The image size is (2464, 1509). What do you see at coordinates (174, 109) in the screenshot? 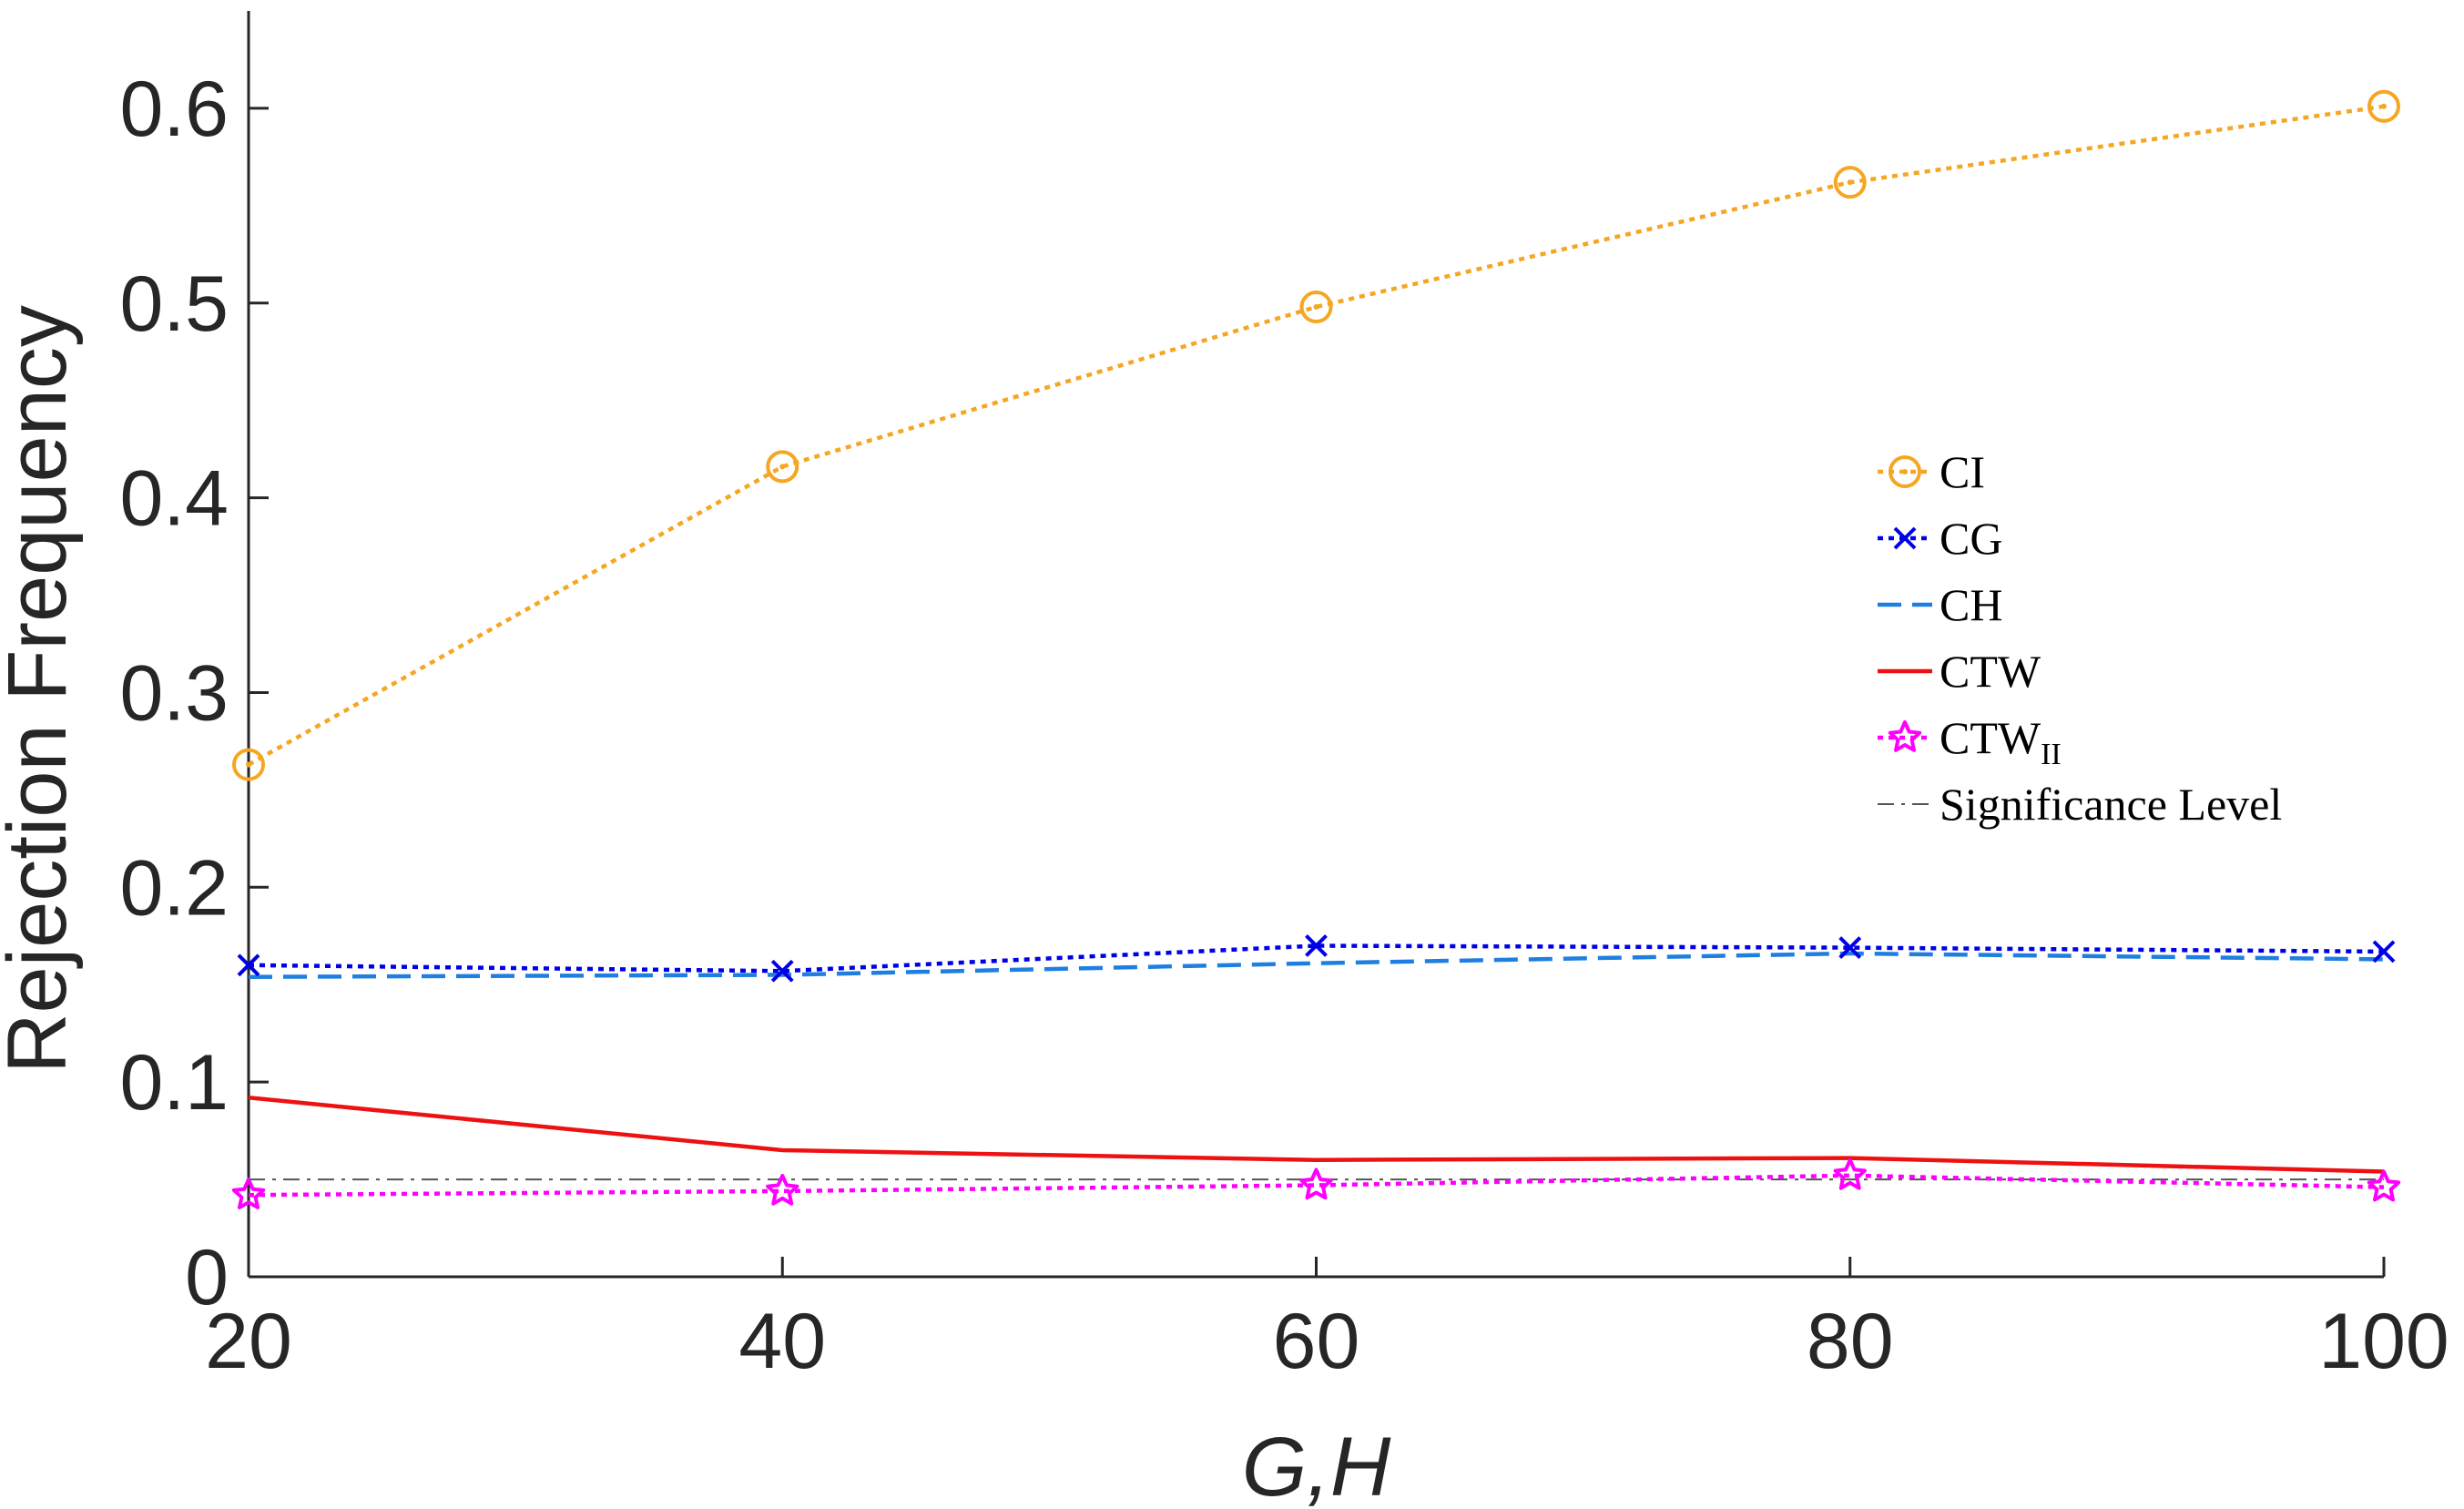
I see `y-tick-label: 0.6` at bounding box center [174, 109].